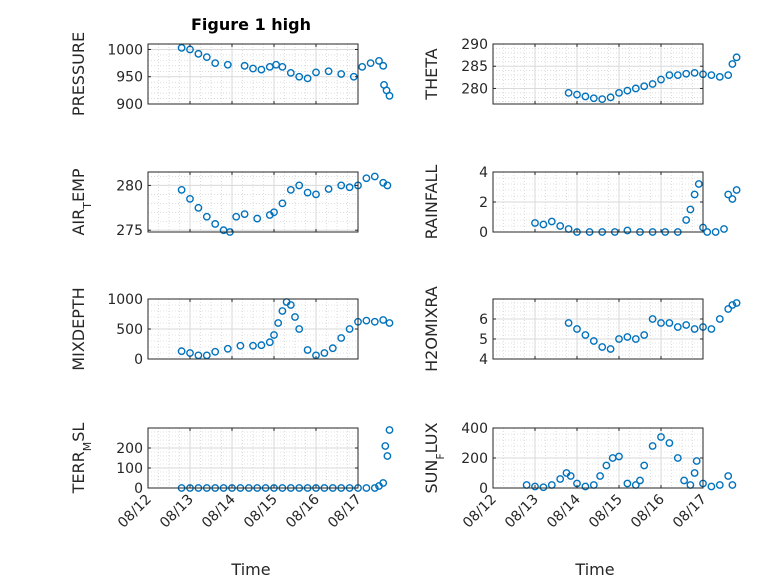 This screenshot has width=778, height=583. What do you see at coordinates (598, 73) in the screenshot?
I see `grid` at bounding box center [598, 73].